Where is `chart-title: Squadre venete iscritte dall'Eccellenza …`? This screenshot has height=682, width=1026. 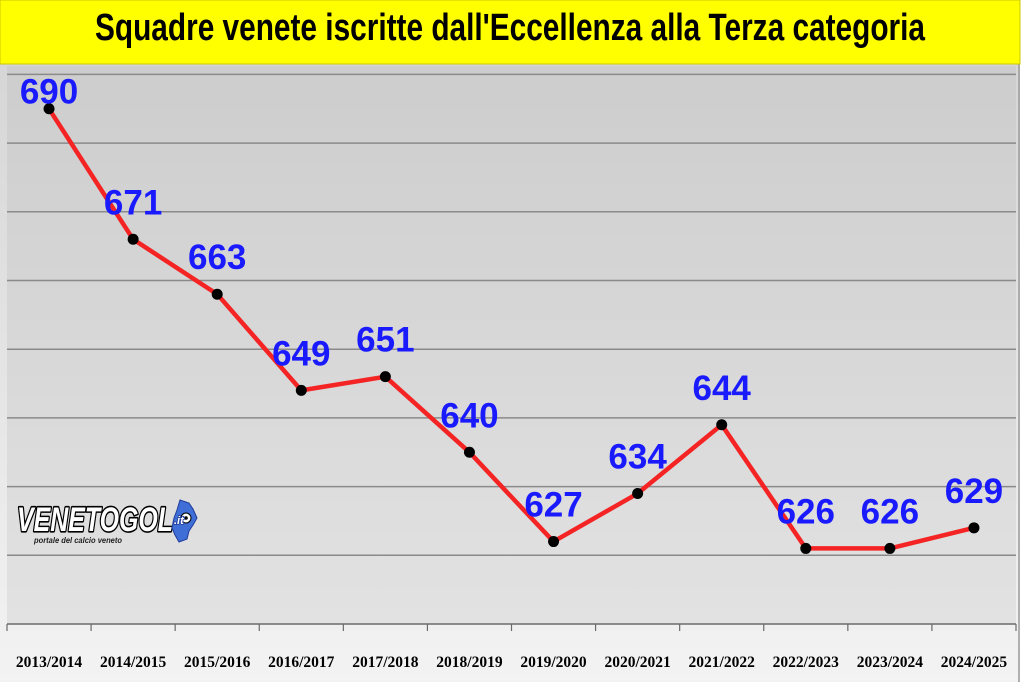
chart-title: Squadre venete iscritte dall'Eccellenza … is located at coordinates (510, 28).